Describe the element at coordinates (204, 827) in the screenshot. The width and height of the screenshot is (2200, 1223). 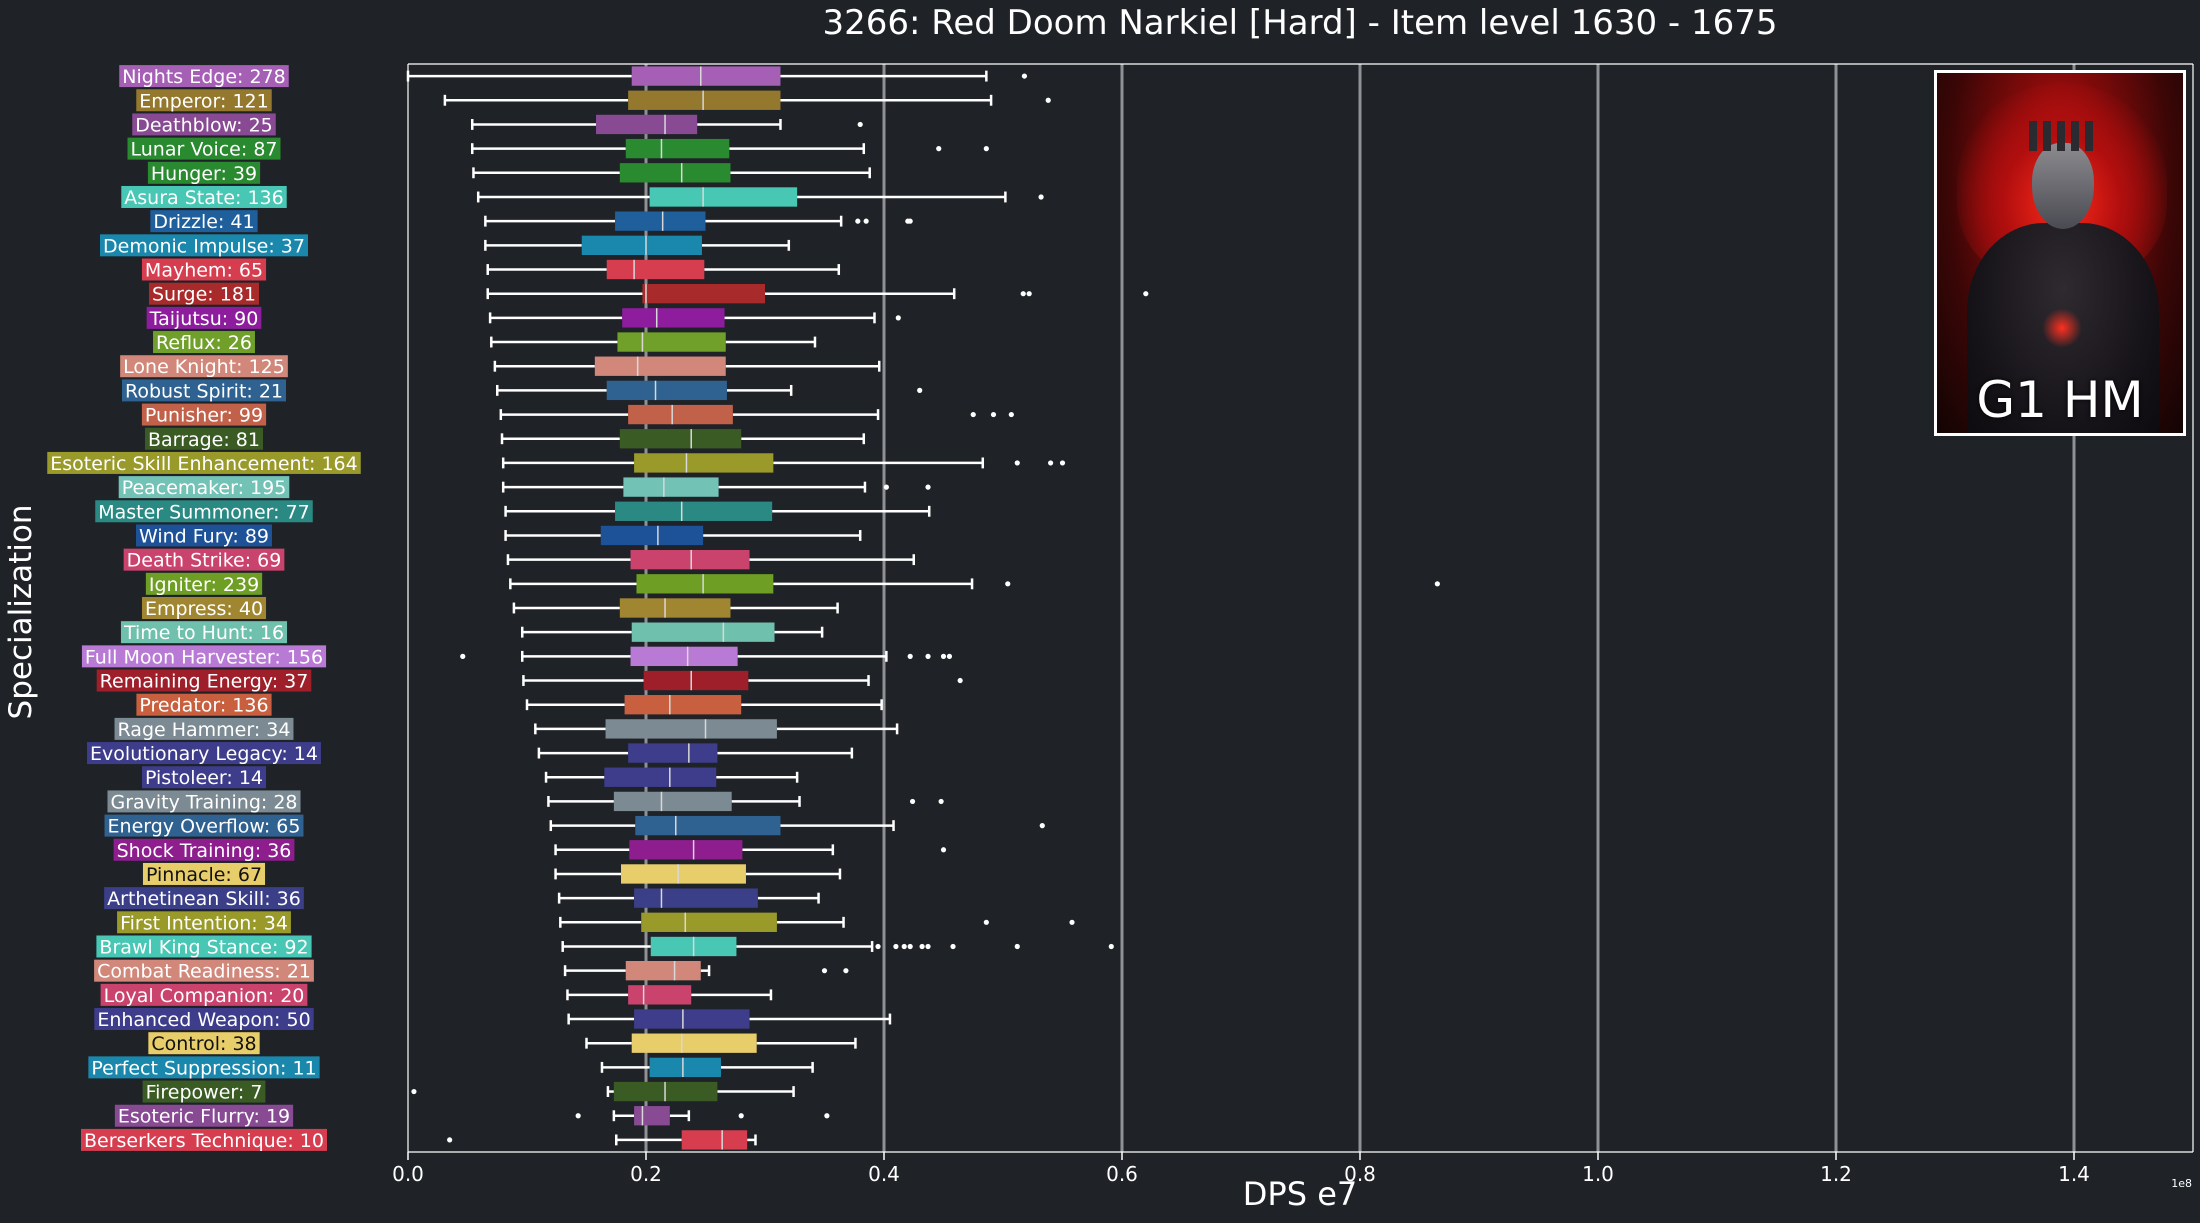
I see `category-label-31: Energy Overflow: 65` at that location.